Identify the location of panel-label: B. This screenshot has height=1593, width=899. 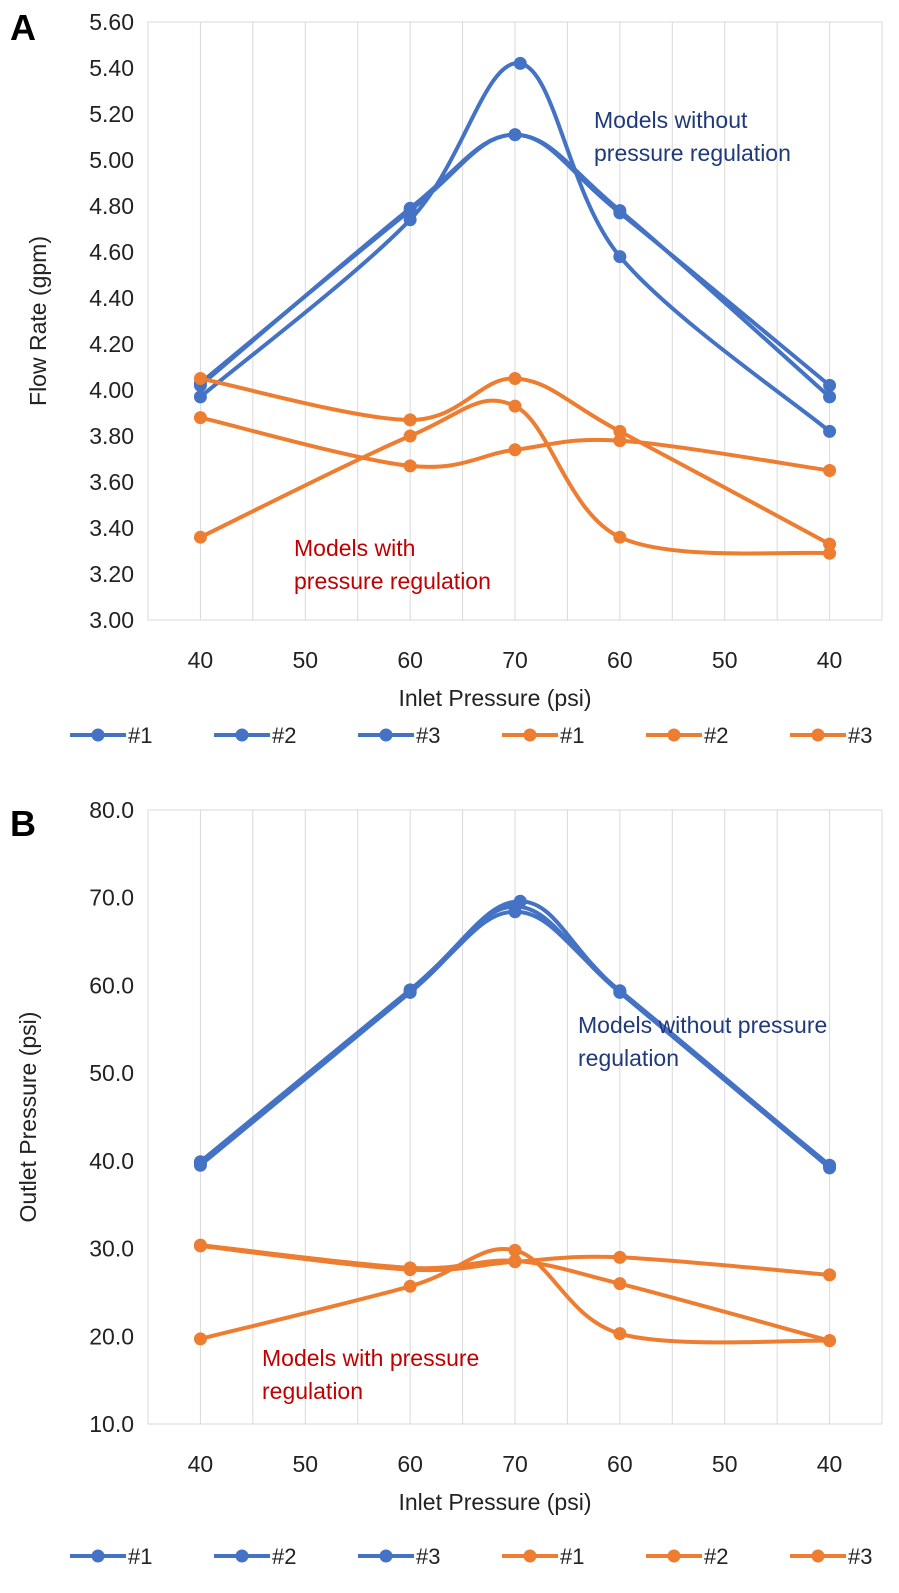
(23, 823).